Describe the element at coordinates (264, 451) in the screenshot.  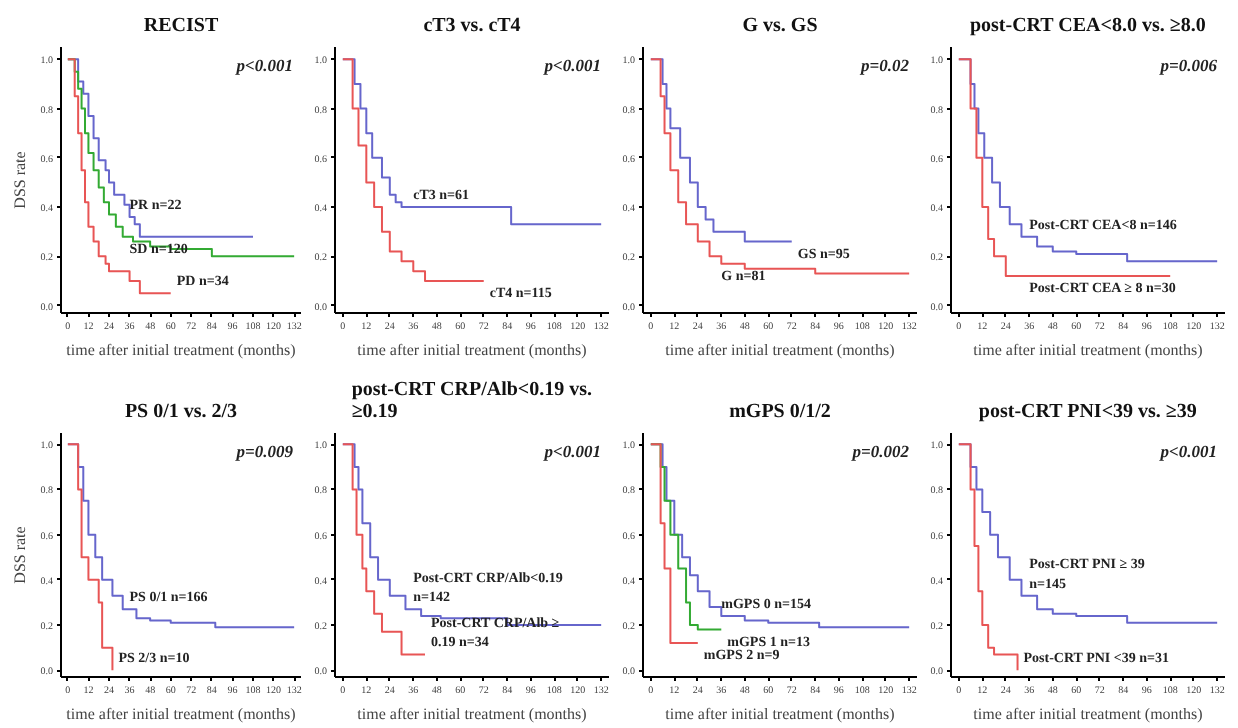
I see `annotation: p=0.009` at that location.